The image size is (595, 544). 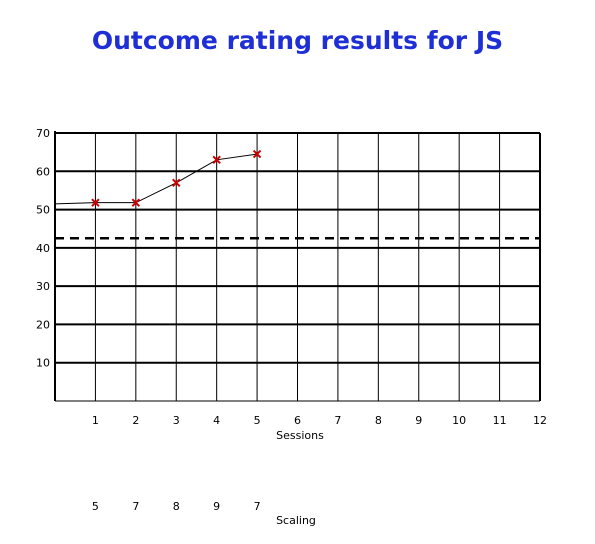 What do you see at coordinates (43, 210) in the screenshot?
I see `y-tick-label: 50` at bounding box center [43, 210].